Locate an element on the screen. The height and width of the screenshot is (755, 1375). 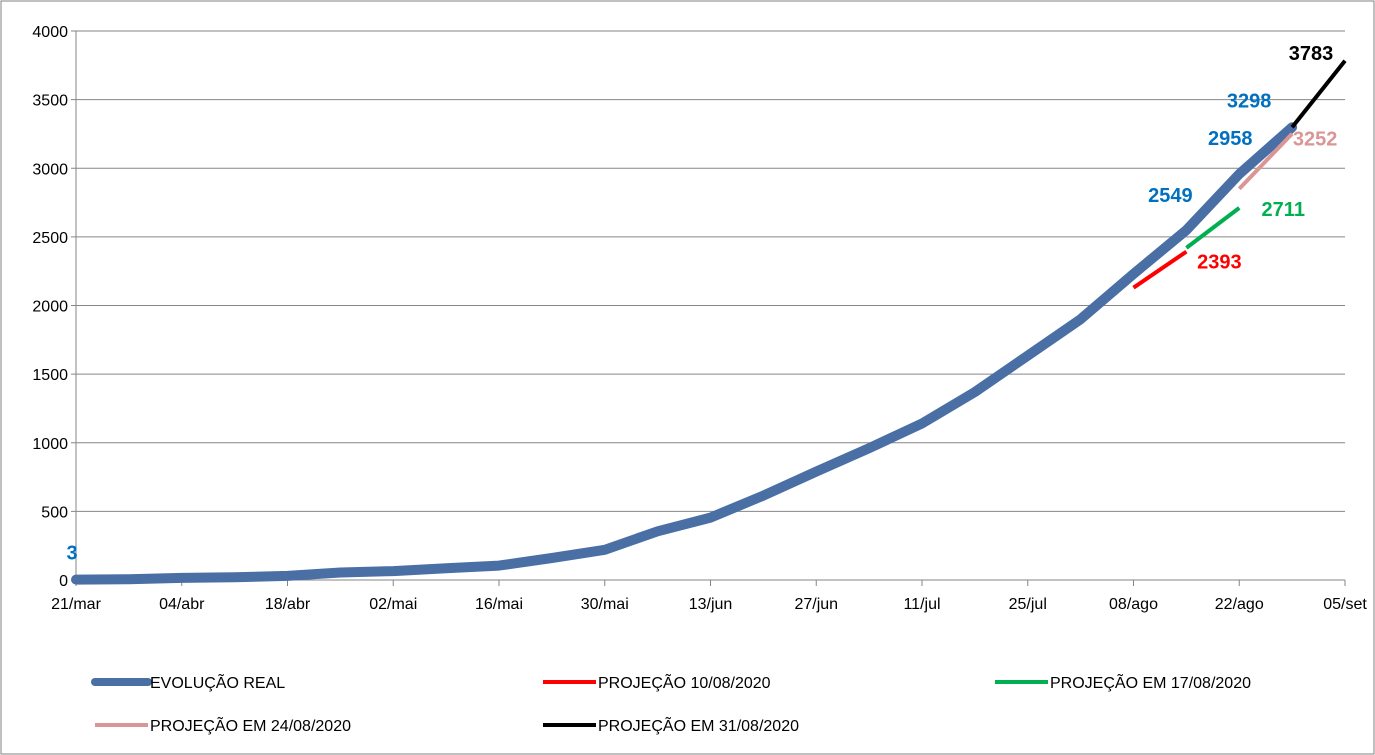
data-label: 2711 is located at coordinates (1283, 210).